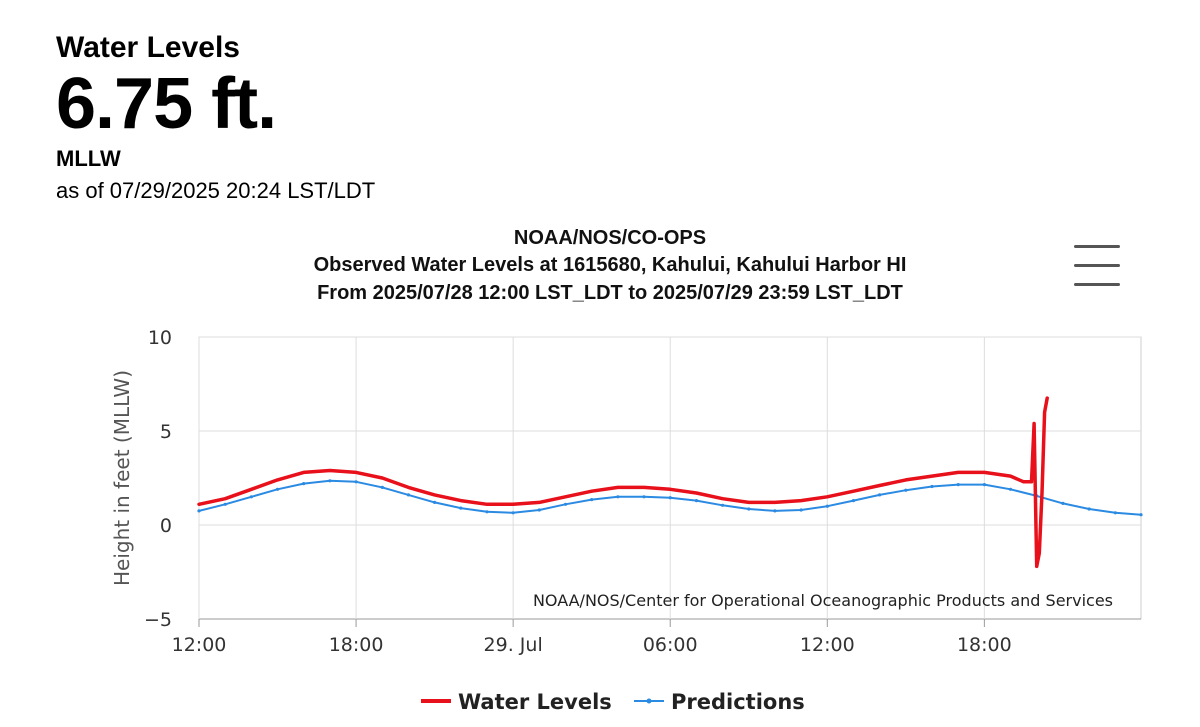 Image resolution: width=1200 pixels, height=727 pixels. What do you see at coordinates (1097, 266) in the screenshot?
I see `hamburger-menu-icon` at bounding box center [1097, 266].